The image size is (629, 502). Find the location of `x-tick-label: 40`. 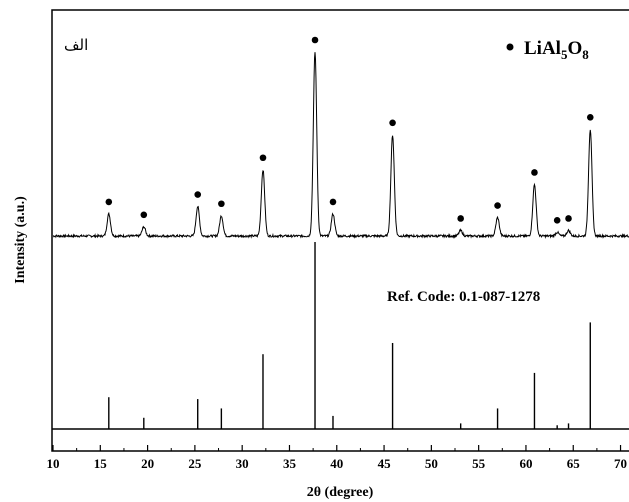

x-tick-label: 40 is located at coordinates (336, 463).